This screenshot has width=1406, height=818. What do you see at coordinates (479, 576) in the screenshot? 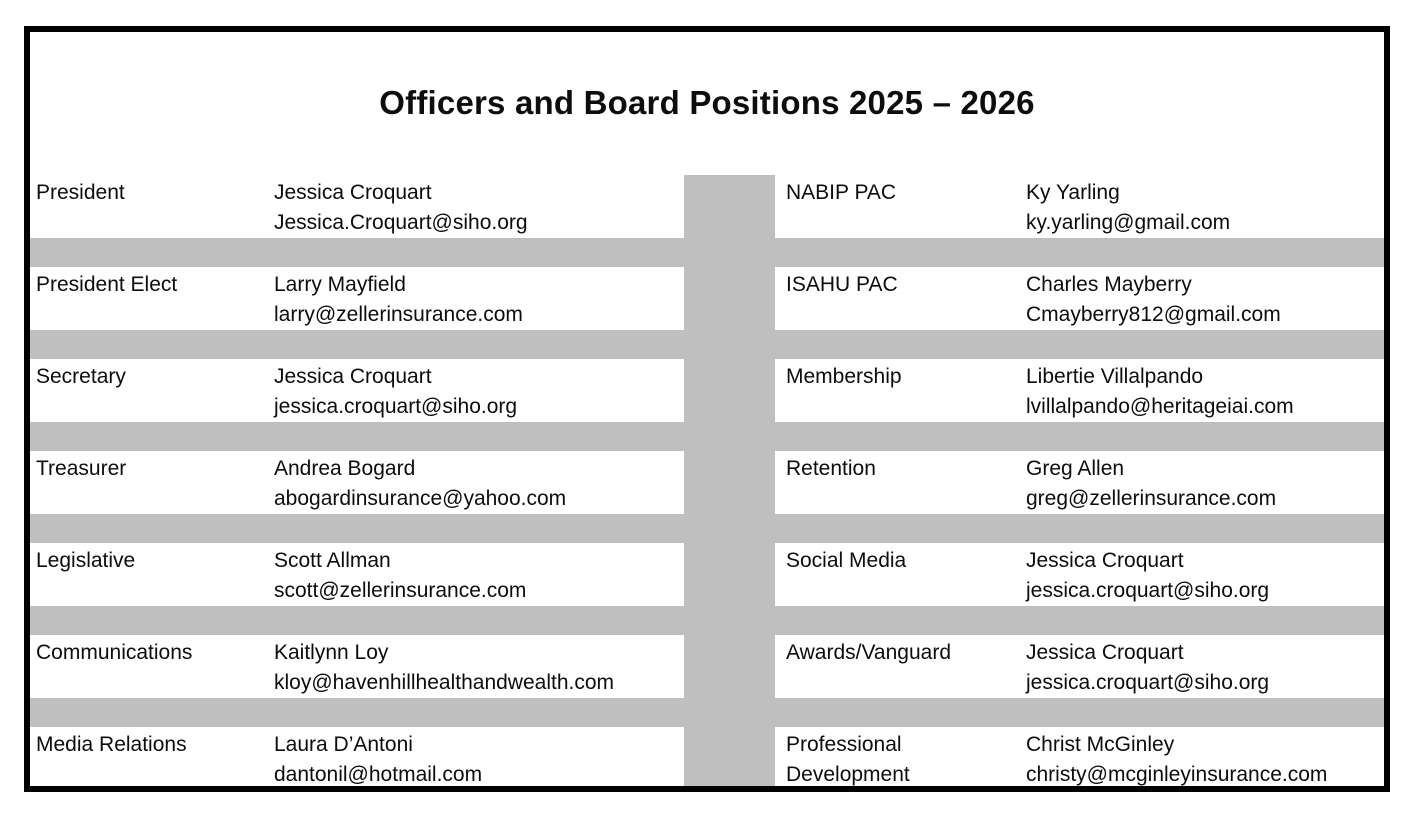
I see `member-info: Scott Allman scott@zellerinsurance.com` at bounding box center [479, 576].